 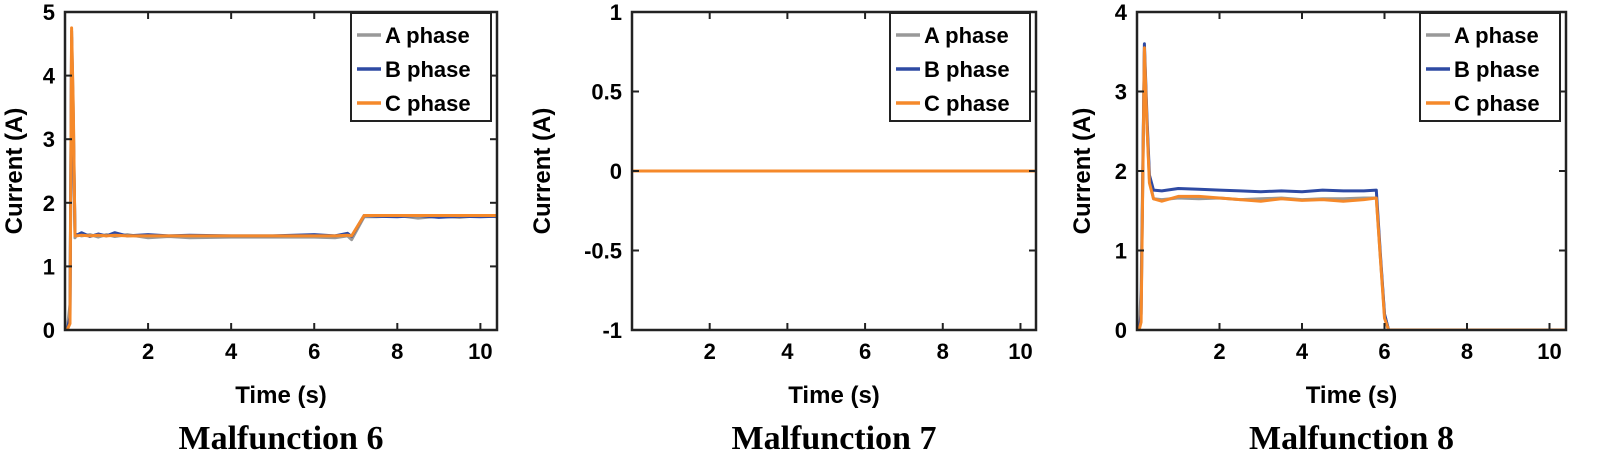 I want to click on panel-caption: Malfunction 7, so click(x=834, y=438).